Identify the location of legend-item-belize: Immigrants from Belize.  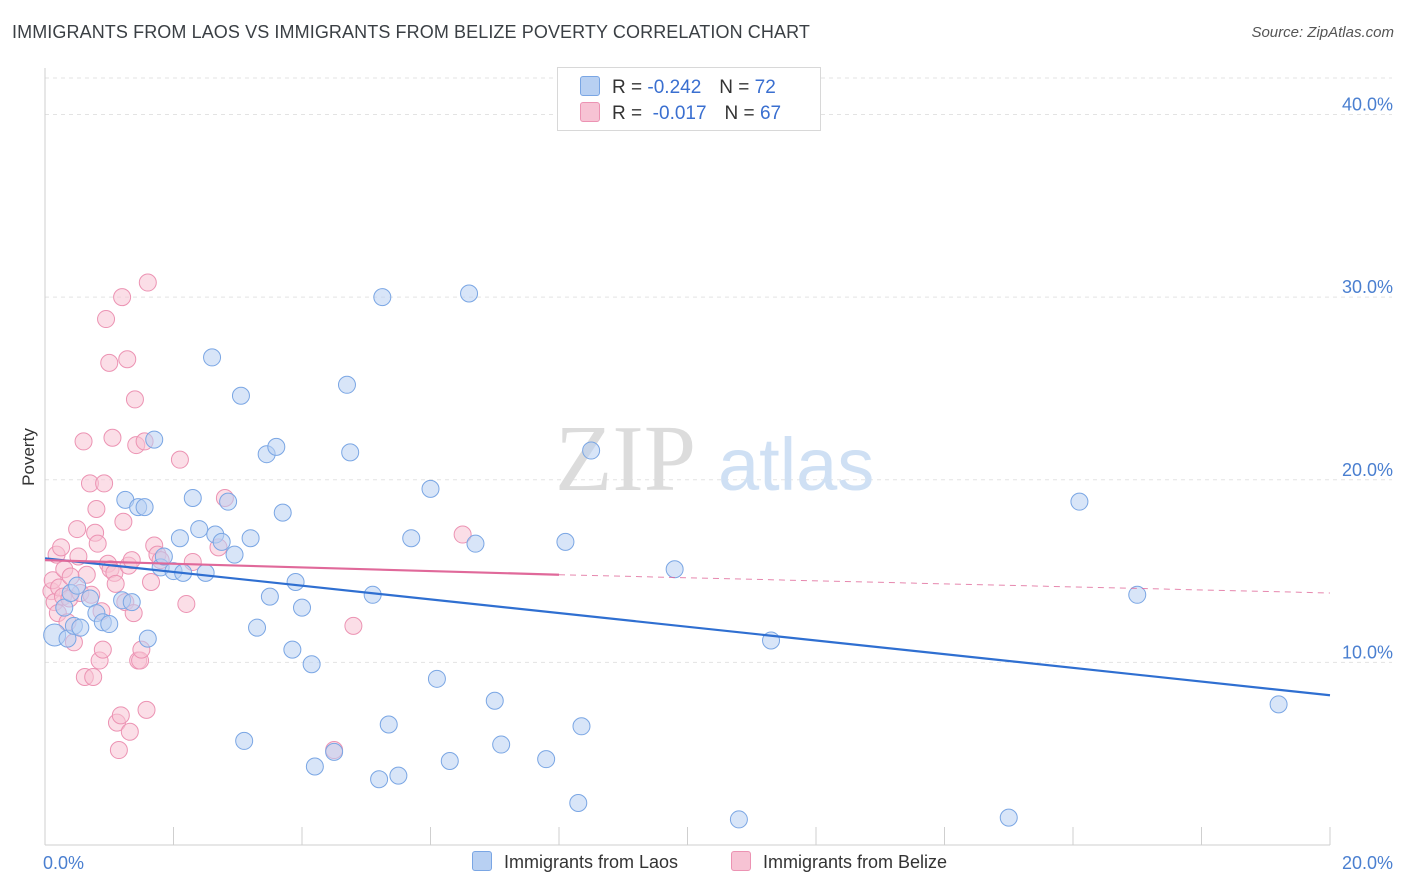
(839, 862).